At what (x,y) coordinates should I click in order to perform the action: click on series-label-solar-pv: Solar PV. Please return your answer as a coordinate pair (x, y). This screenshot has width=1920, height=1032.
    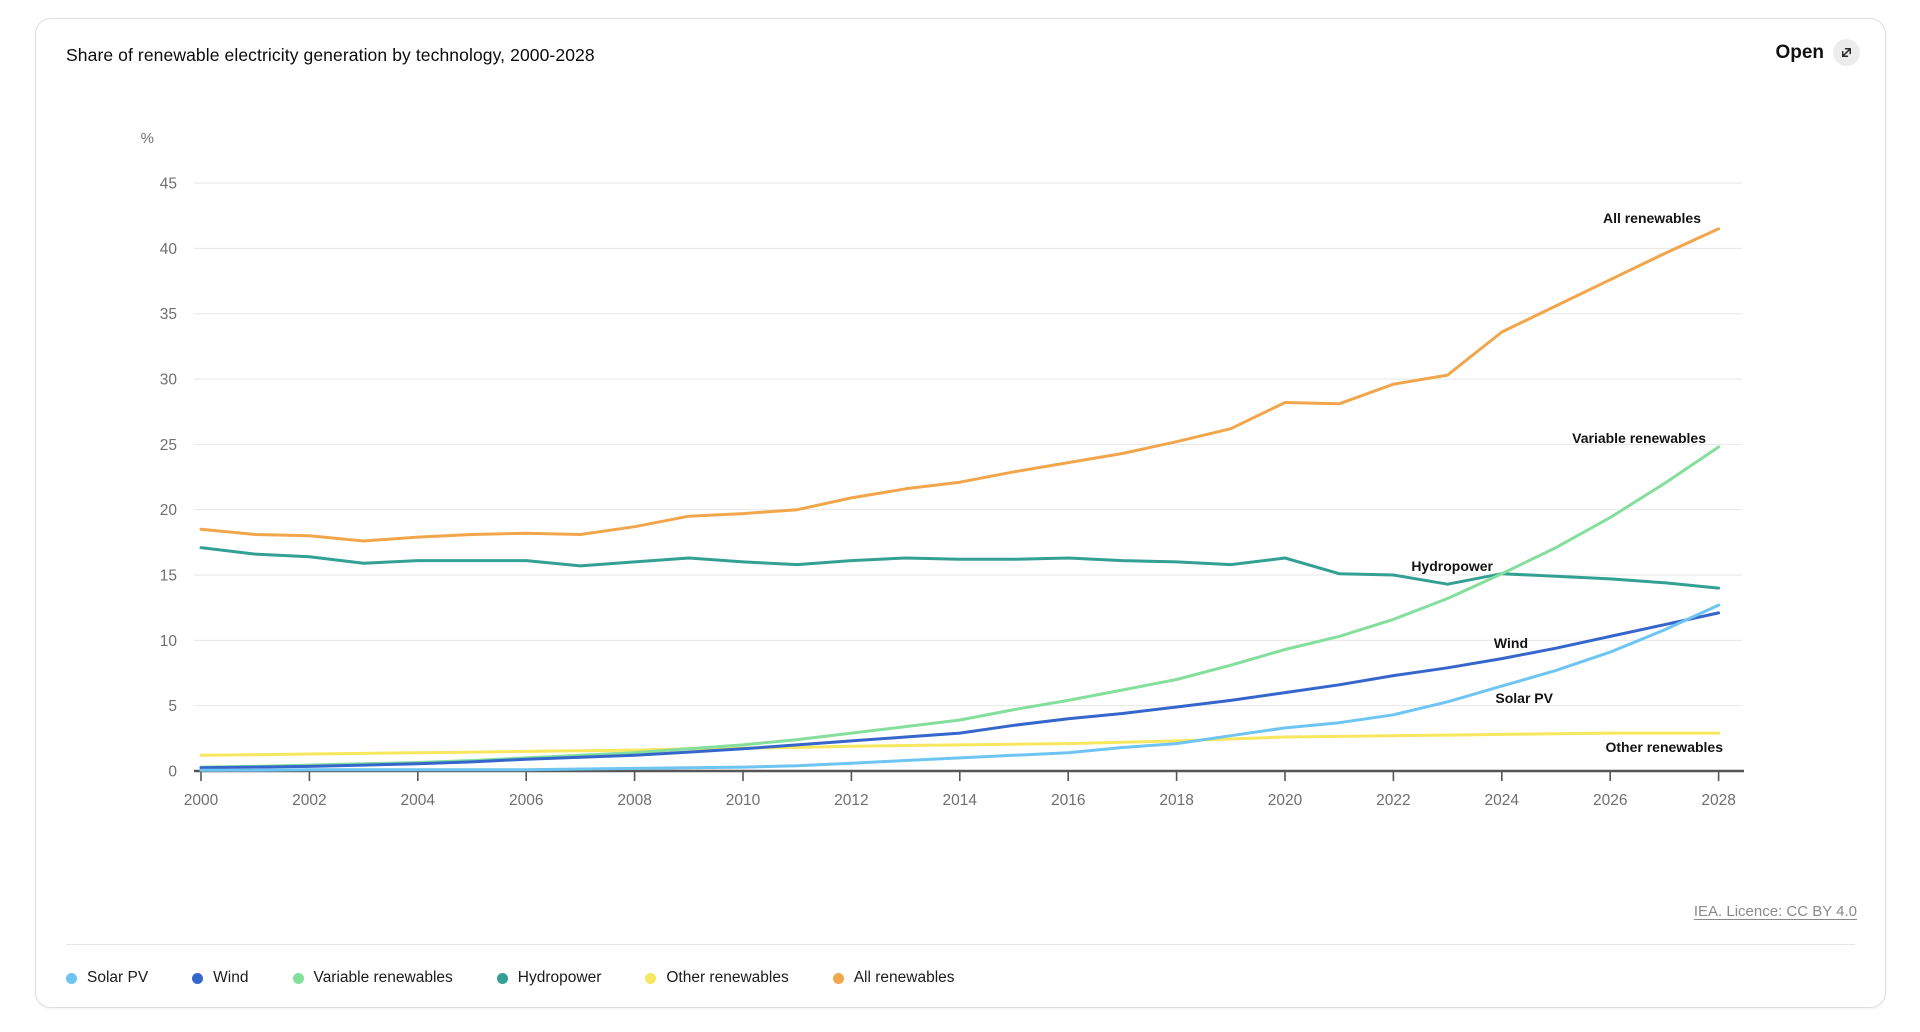
    Looking at the image, I should click on (1524, 698).